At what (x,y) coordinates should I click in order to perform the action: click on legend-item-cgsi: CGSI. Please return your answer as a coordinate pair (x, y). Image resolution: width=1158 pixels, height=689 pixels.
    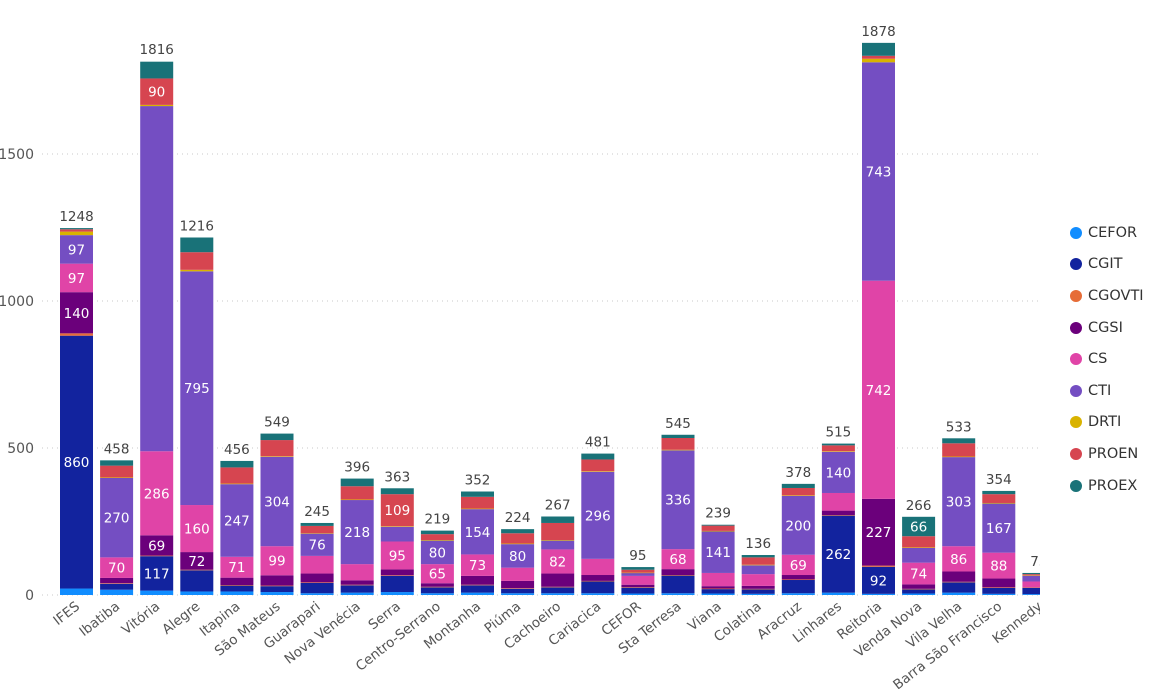
    Looking at the image, I should click on (1107, 328).